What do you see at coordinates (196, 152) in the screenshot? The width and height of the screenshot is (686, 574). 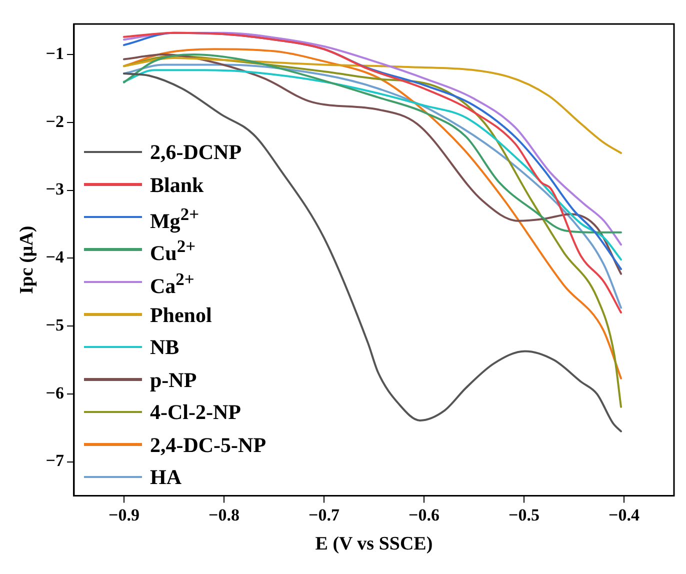 I see `legend-label: 2,6-DCNP` at bounding box center [196, 152].